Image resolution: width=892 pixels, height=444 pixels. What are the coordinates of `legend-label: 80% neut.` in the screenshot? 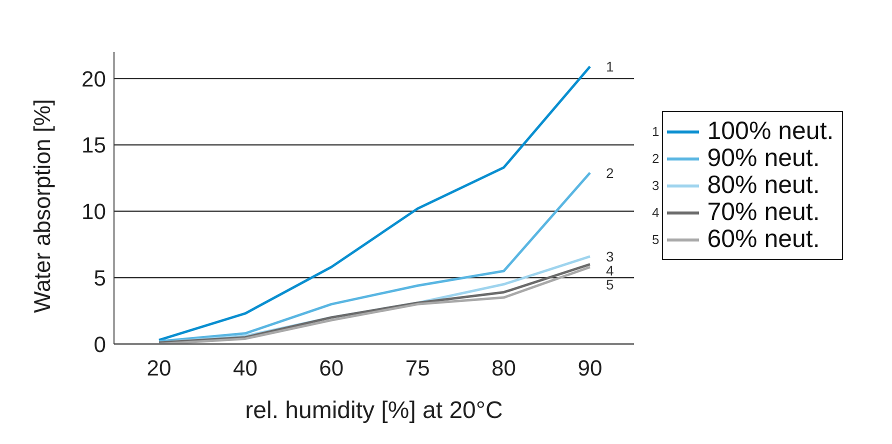 It's located at (763, 185).